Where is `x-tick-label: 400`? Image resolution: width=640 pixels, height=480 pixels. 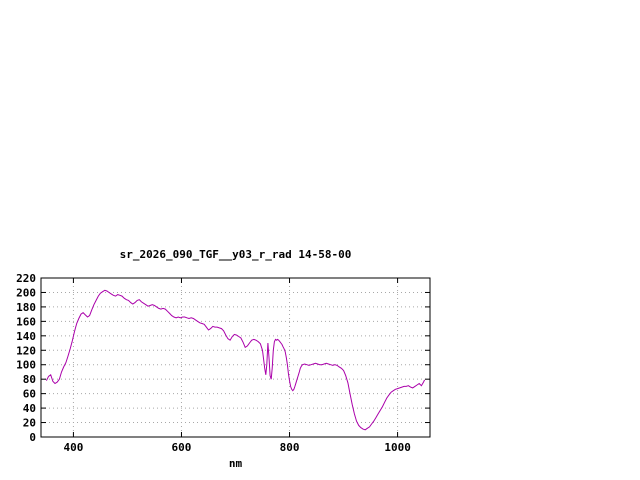 x-tick-label: 400 is located at coordinates (73, 447).